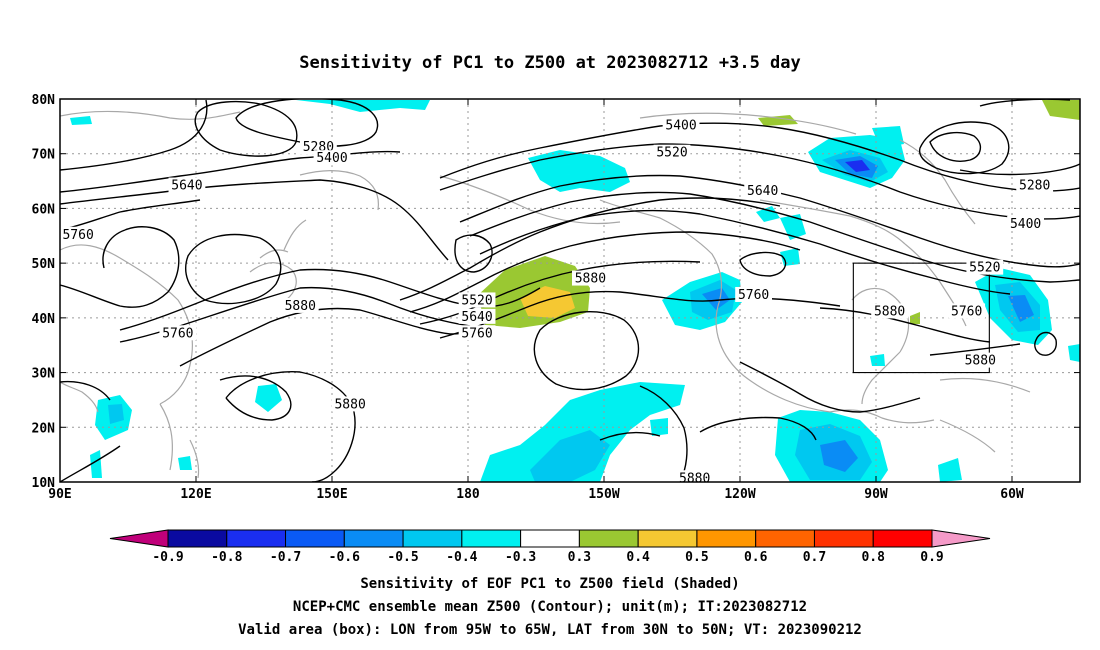 This screenshot has width=1100, height=650. What do you see at coordinates (638, 557) in the screenshot?
I see `colorbar-label: 0.4` at bounding box center [638, 557].